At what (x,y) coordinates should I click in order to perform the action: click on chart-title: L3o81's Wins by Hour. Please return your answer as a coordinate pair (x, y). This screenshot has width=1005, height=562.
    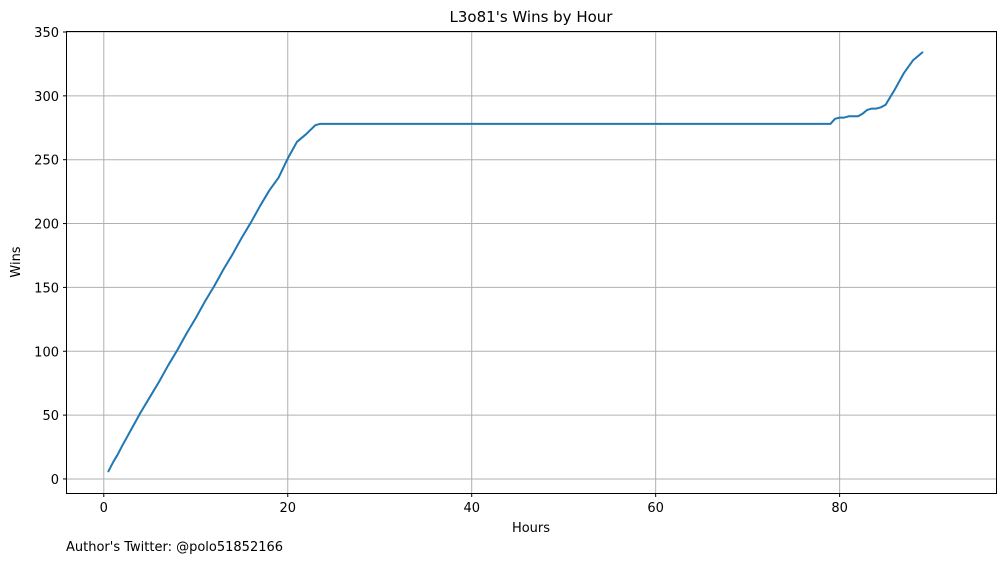
    Looking at the image, I should click on (532, 17).